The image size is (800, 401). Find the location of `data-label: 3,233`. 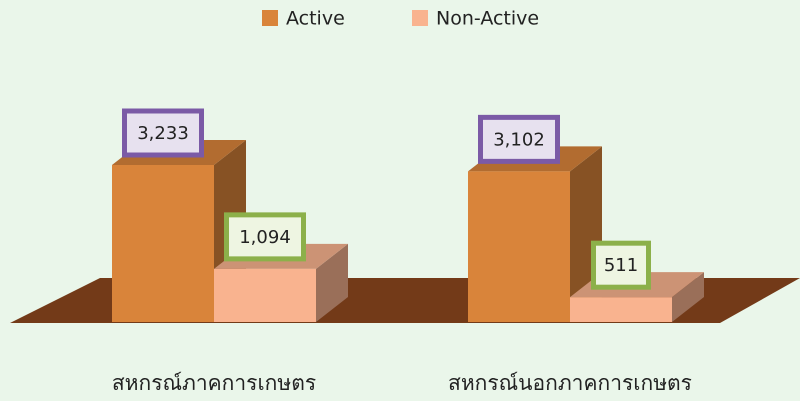

data-label: 3,233 is located at coordinates (163, 133).